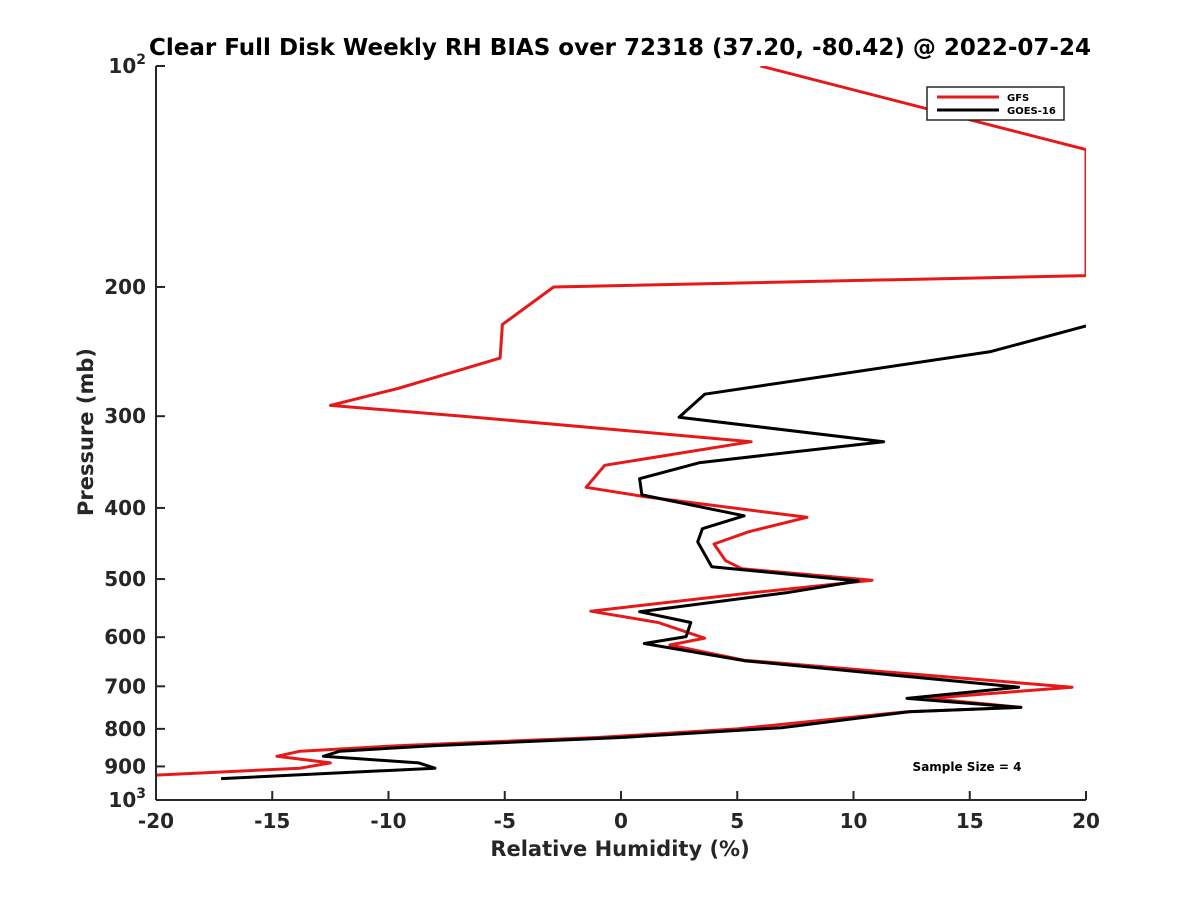  Describe the element at coordinates (125, 686) in the screenshot. I see `y-tick-label: 700` at that location.